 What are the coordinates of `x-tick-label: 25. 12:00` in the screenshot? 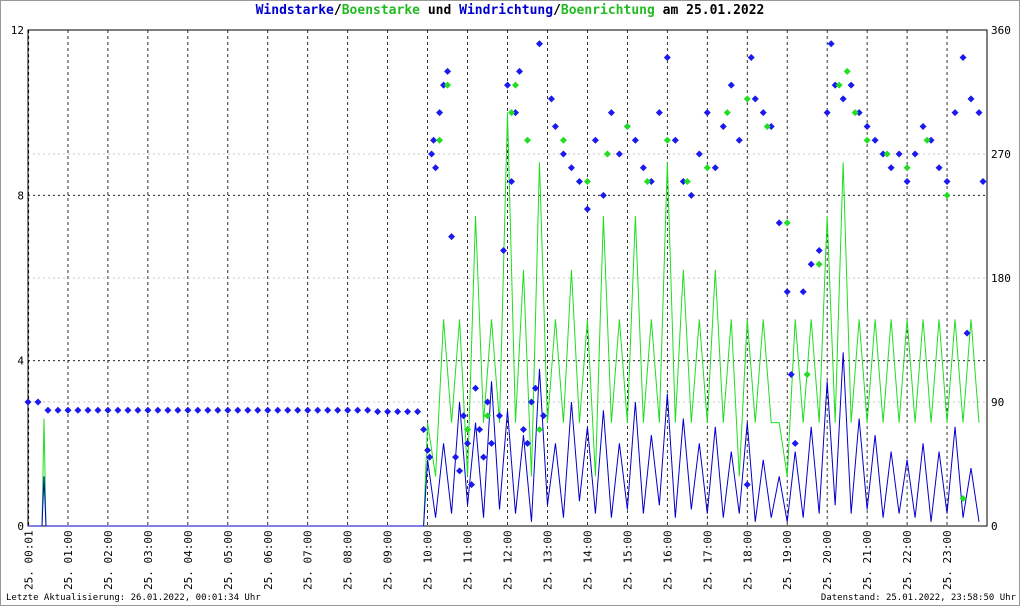 It's located at (508, 560).